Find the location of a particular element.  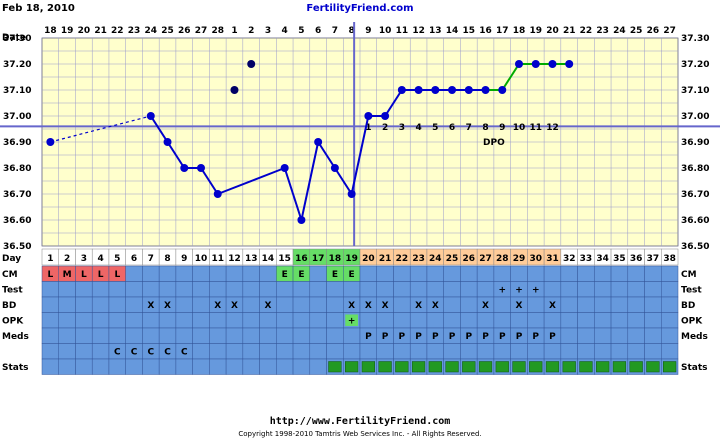

dpo-label: 6 is located at coordinates (452, 128).